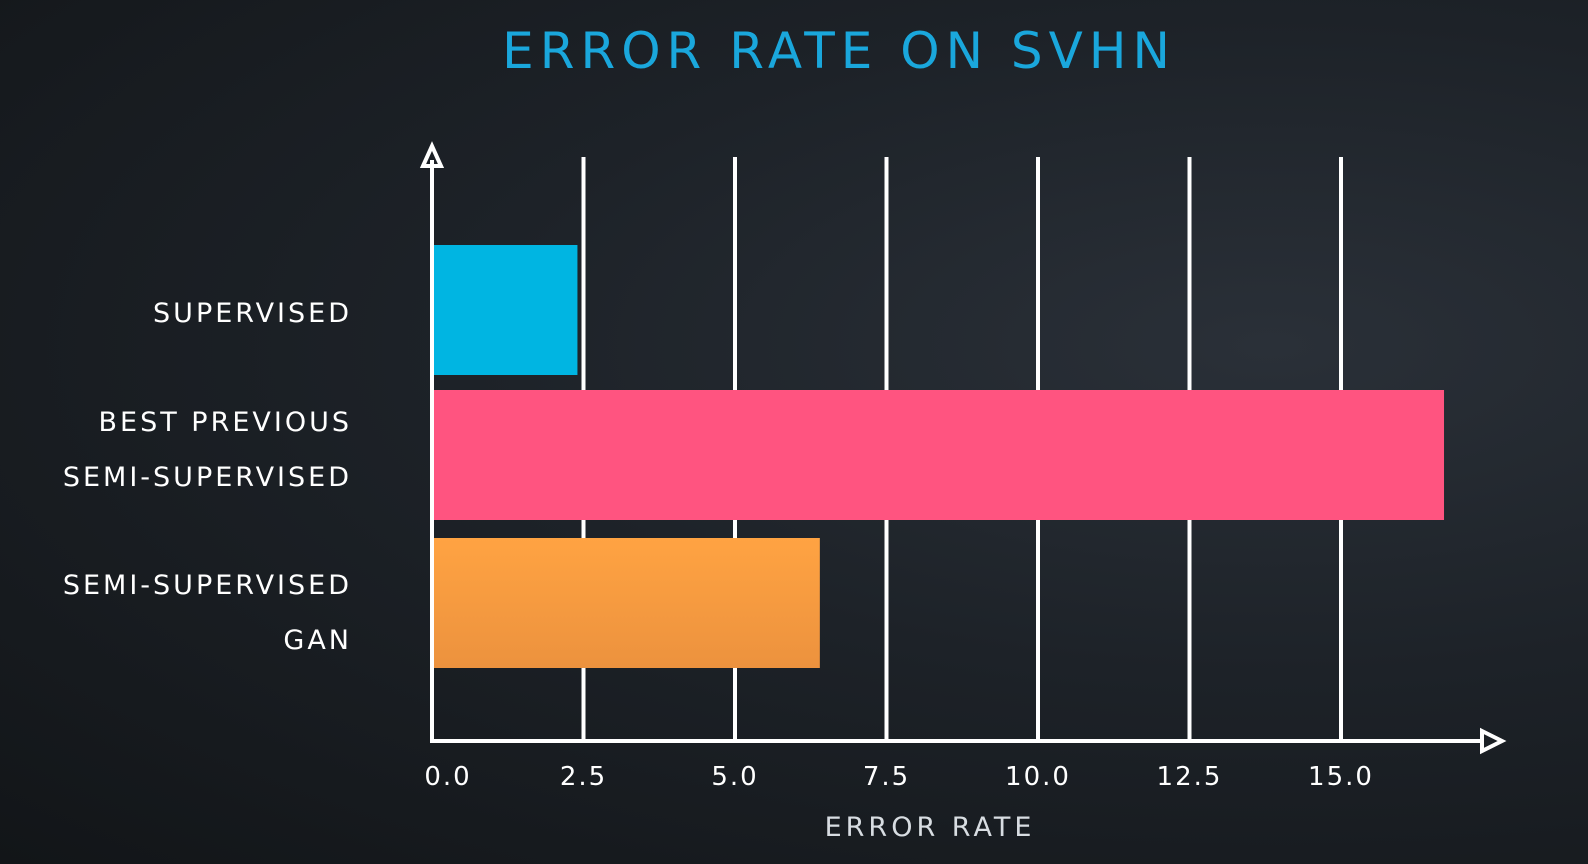 This screenshot has width=1588, height=864. Describe the element at coordinates (225, 422) in the screenshot. I see `category-label-1-line-0: BEST PREVIOUS` at that location.